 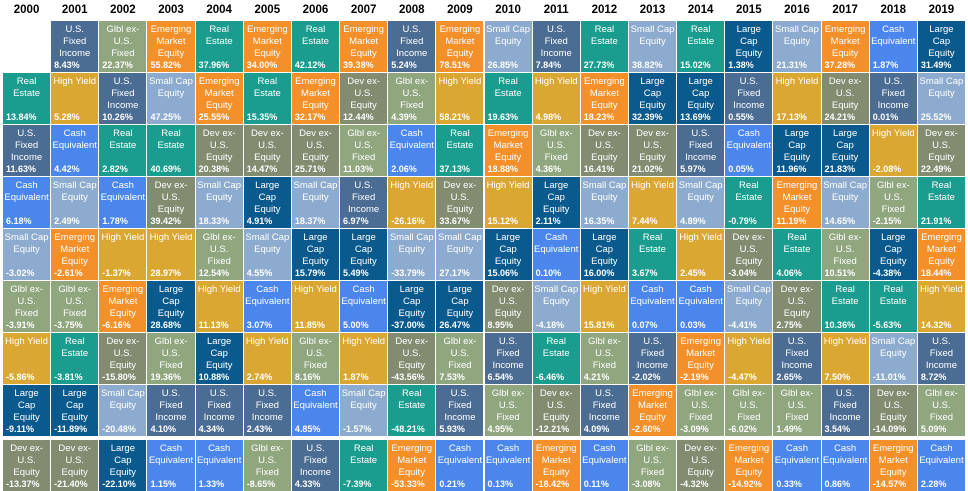 What do you see at coordinates (67, 221) in the screenshot?
I see `return-value: 2.49%` at bounding box center [67, 221].